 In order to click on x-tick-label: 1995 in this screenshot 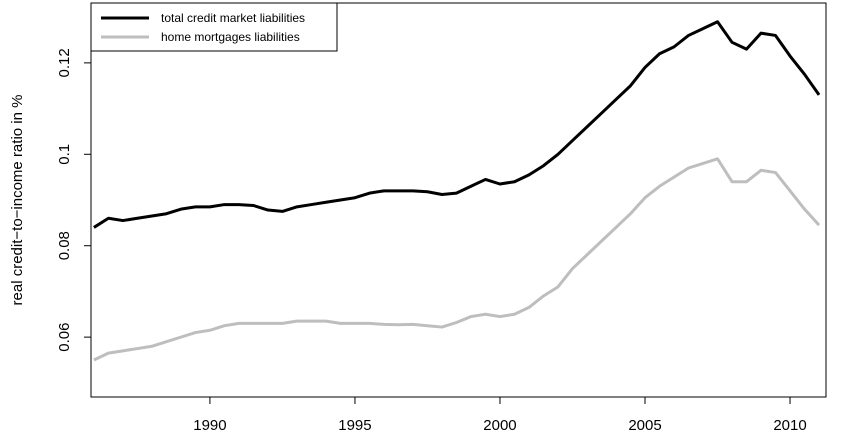, I will do `click(354, 425)`.